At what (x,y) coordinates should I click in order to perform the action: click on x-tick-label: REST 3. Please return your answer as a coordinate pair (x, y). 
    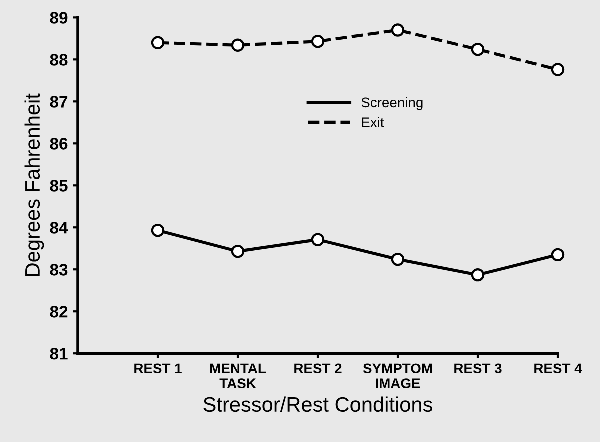
    Looking at the image, I should click on (478, 369).